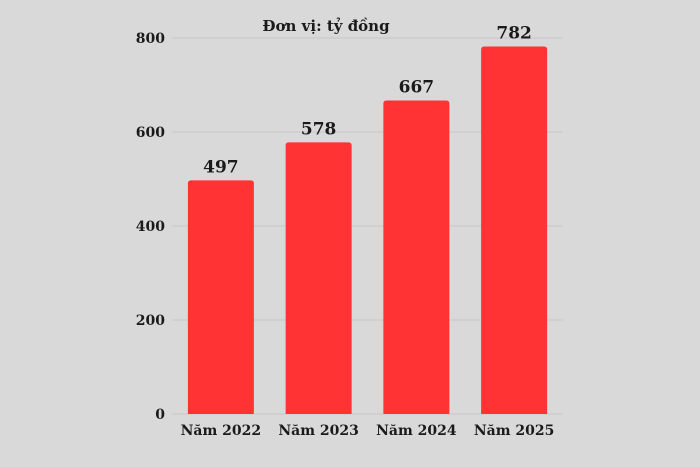  I want to click on x-category-label: Năm 2025, so click(514, 431).